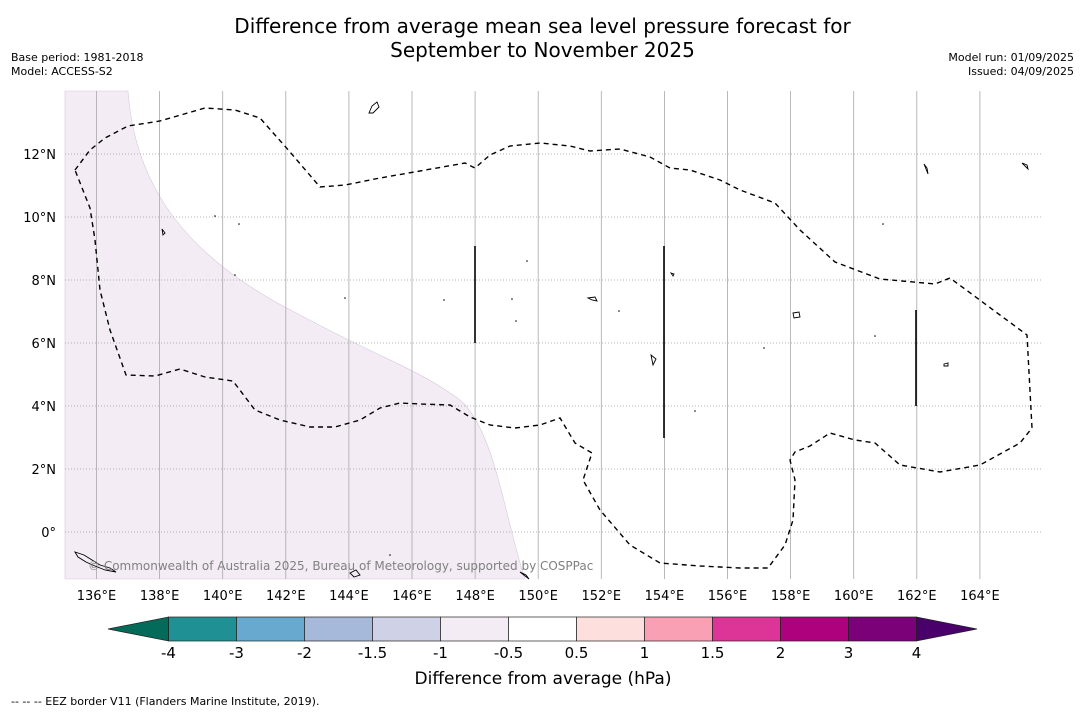 The width and height of the screenshot is (1085, 713). I want to click on meta-right: Model run: 01/09/2025 Issued: 04/09/2025, so click(1011, 65).